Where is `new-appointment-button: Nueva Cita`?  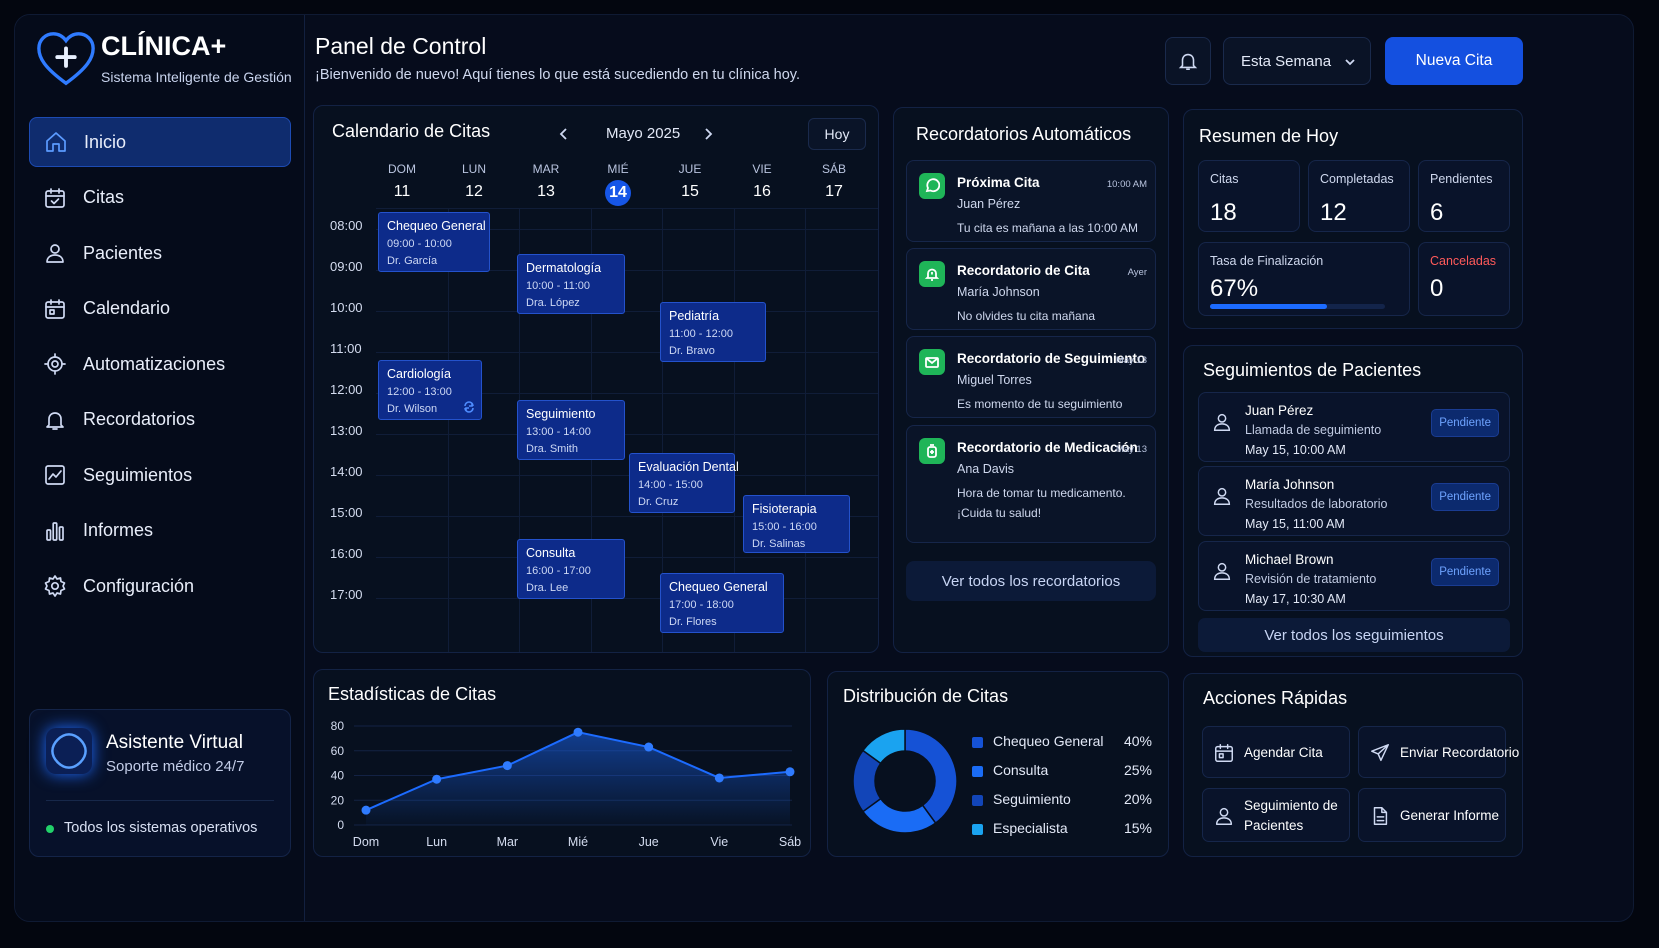
new-appointment-button: Nueva Cita is located at coordinates (1454, 61).